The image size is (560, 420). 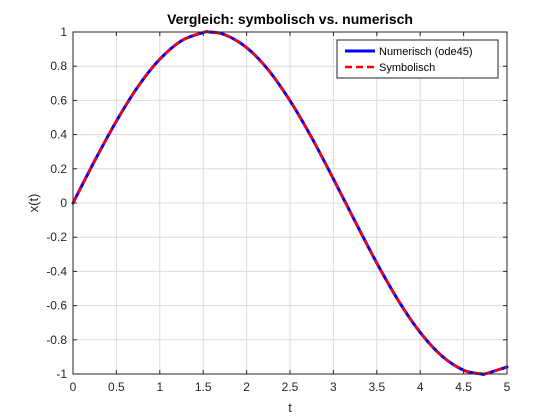 What do you see at coordinates (333, 387) in the screenshot?
I see `x-tick-label: 3` at bounding box center [333, 387].